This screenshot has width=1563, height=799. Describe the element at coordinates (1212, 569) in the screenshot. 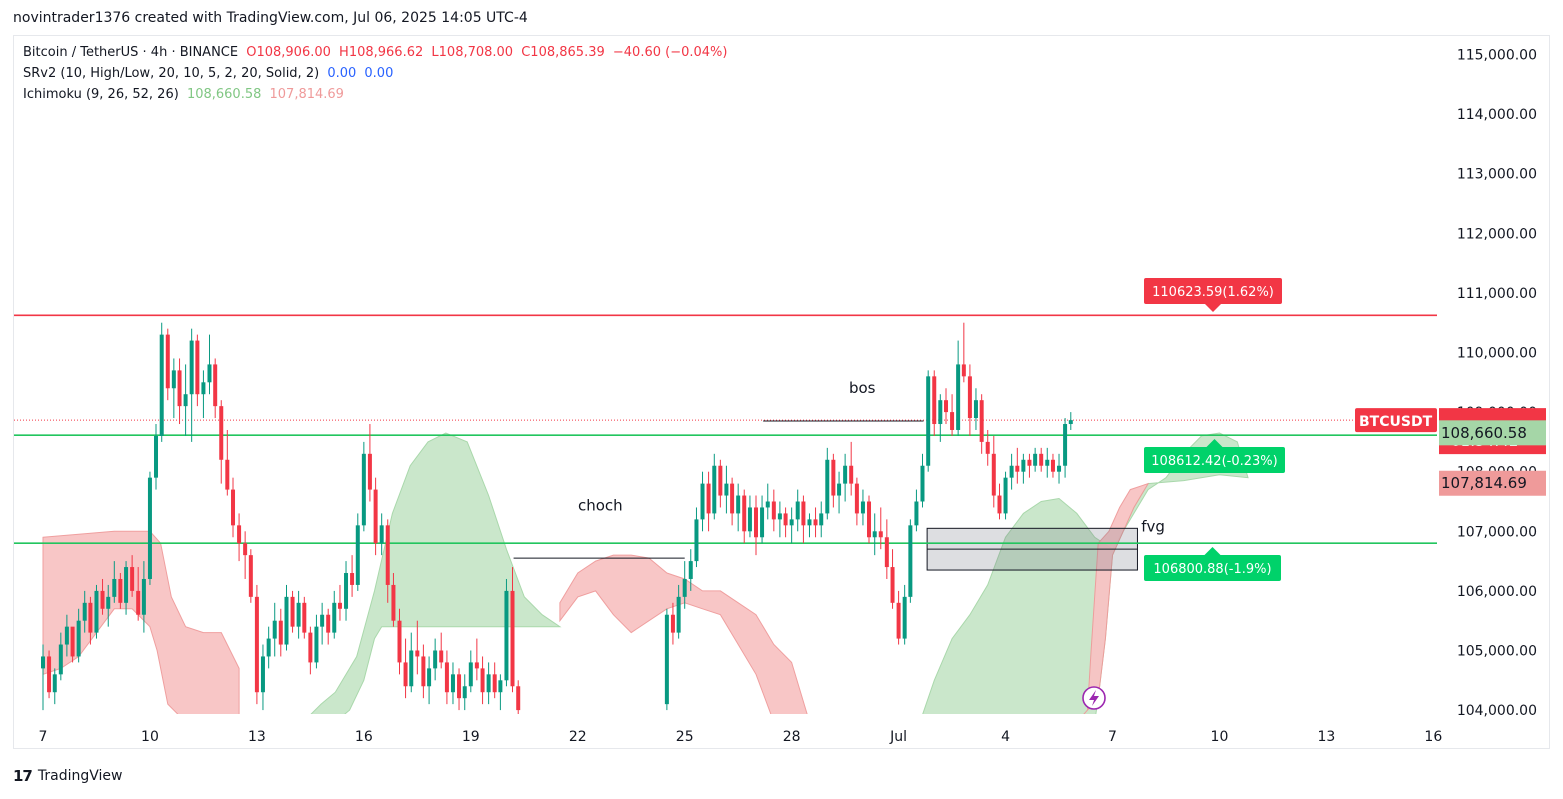

I see `level-label-support-2-text: 106800.88(-1.9%)` at that location.